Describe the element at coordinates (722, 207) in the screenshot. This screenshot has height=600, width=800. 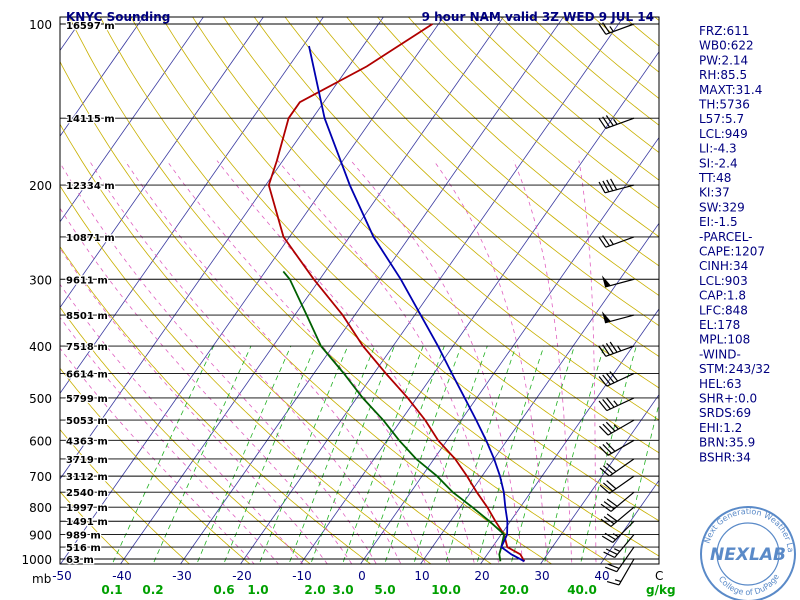
I see `index-readout: SW:329` at that location.